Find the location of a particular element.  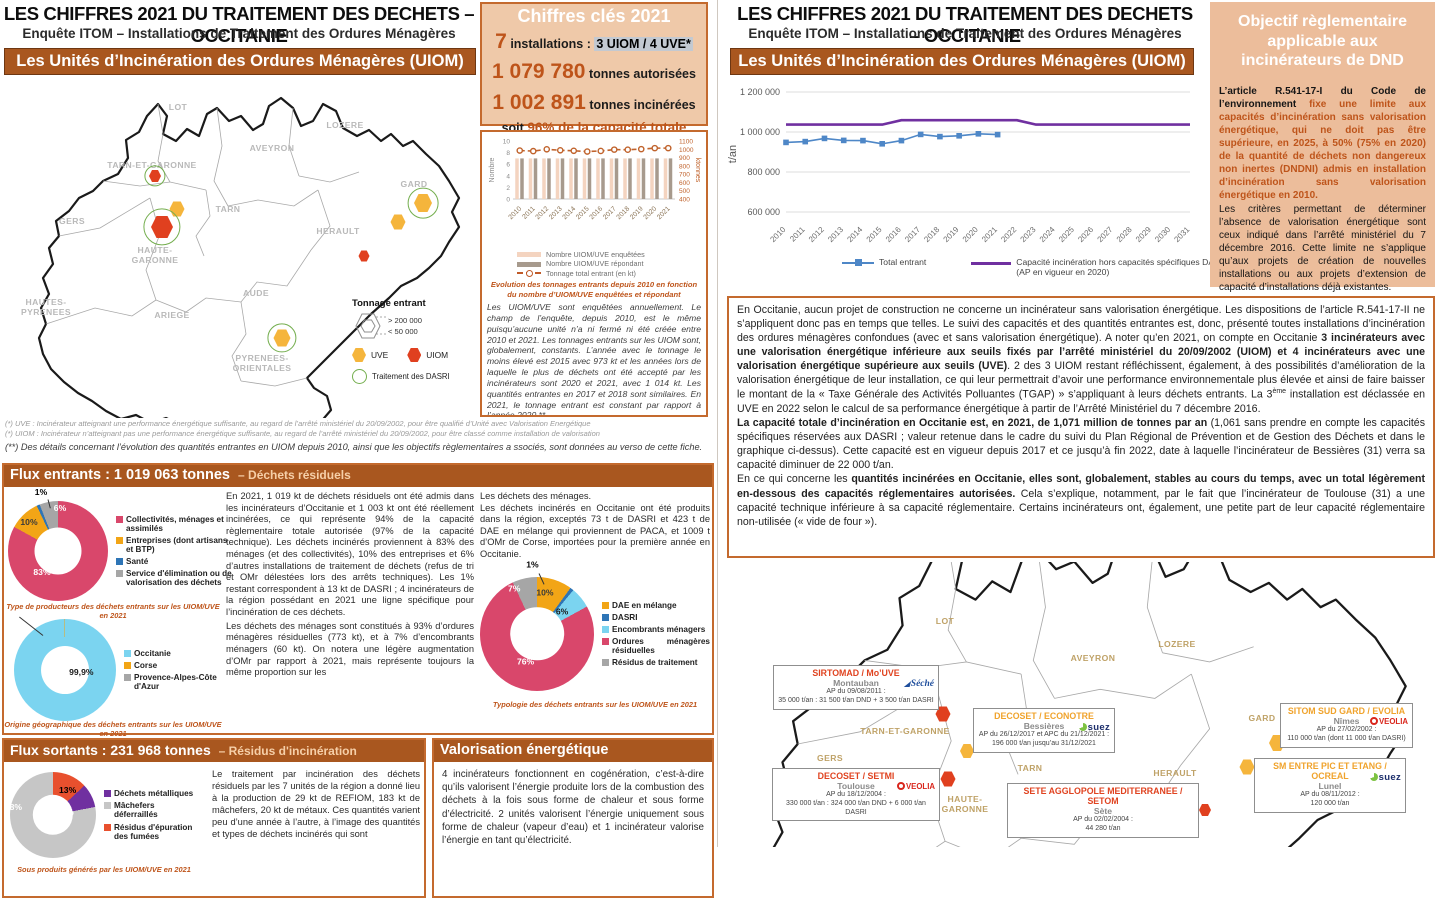

facility-city: Nîmes is located at coordinates (1346, 721).